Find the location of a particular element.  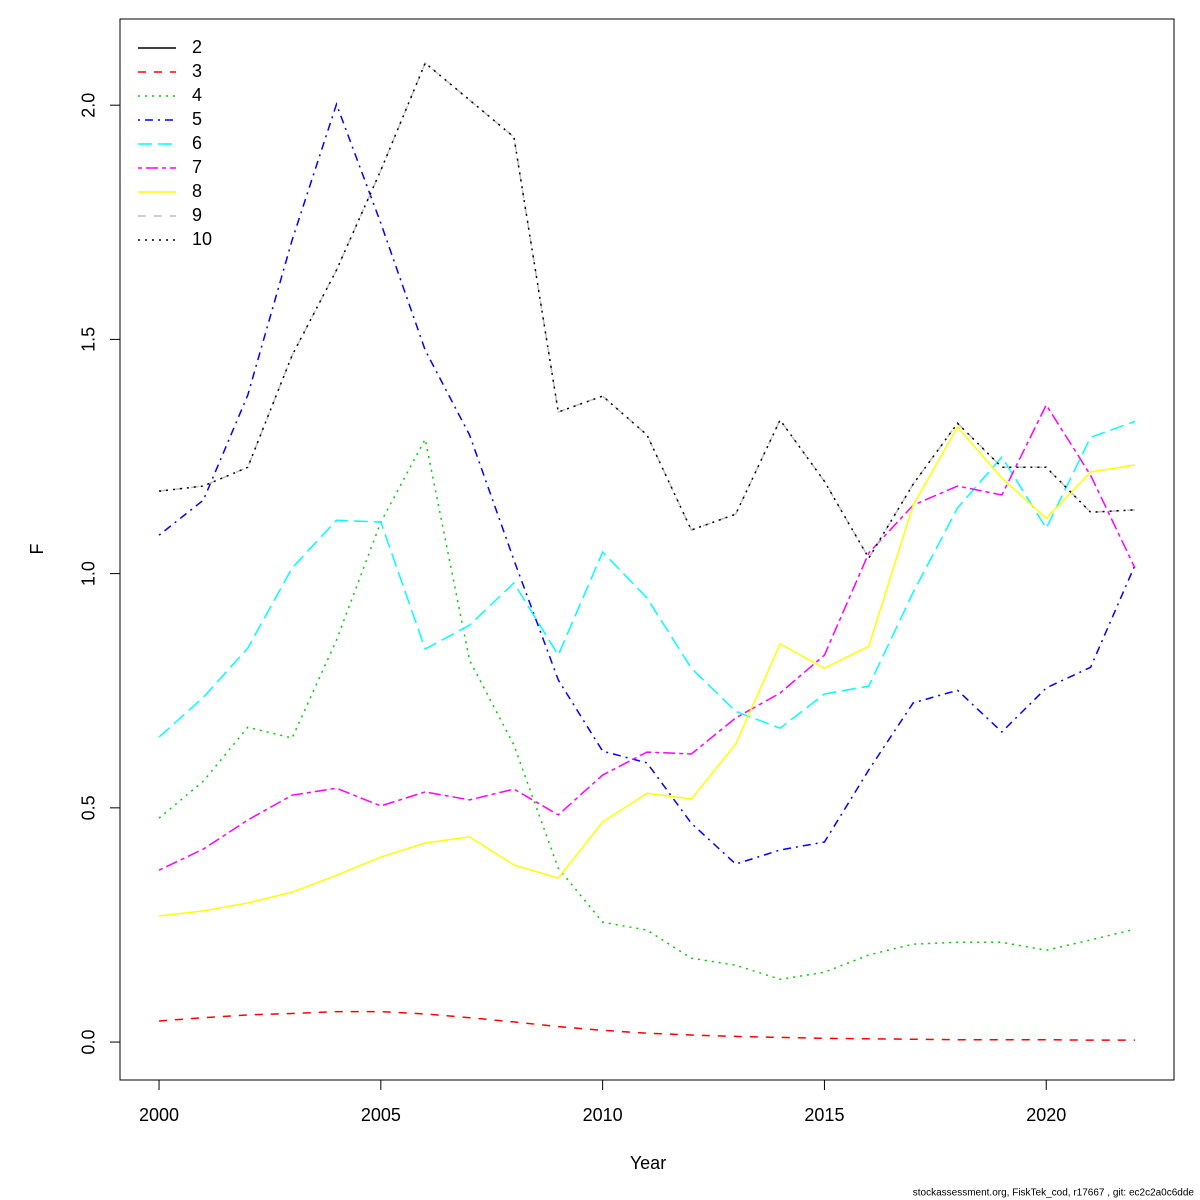

legend-label: 10 is located at coordinates (202, 239).